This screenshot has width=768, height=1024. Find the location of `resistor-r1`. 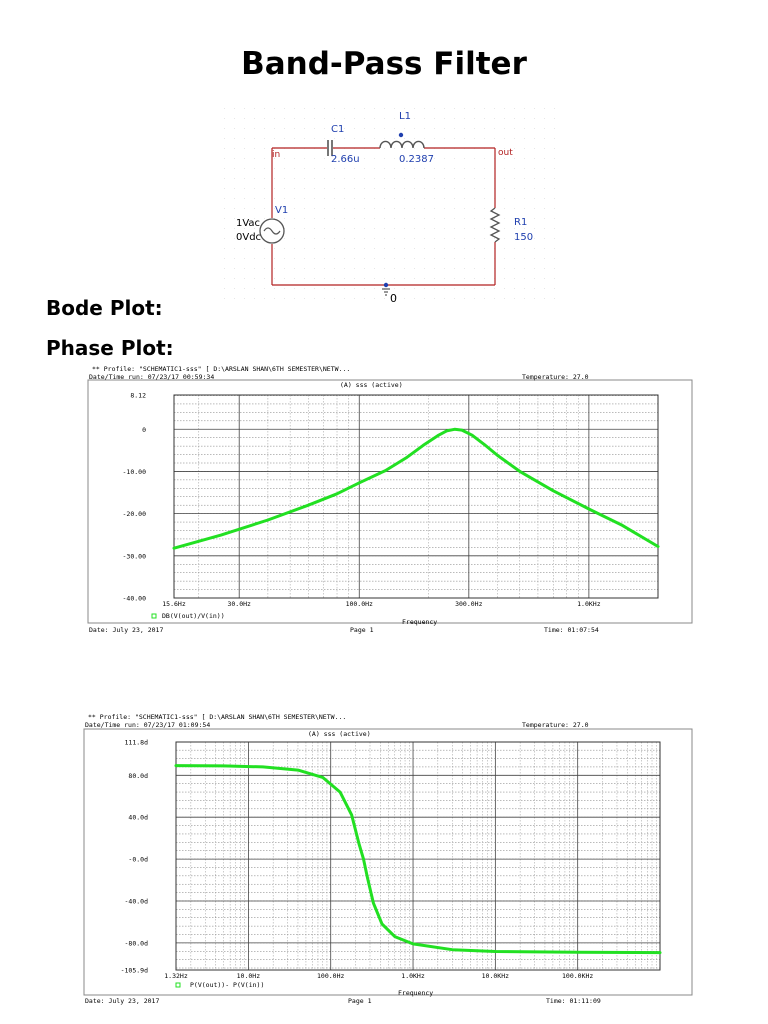

resistor-r1 is located at coordinates (495, 225).